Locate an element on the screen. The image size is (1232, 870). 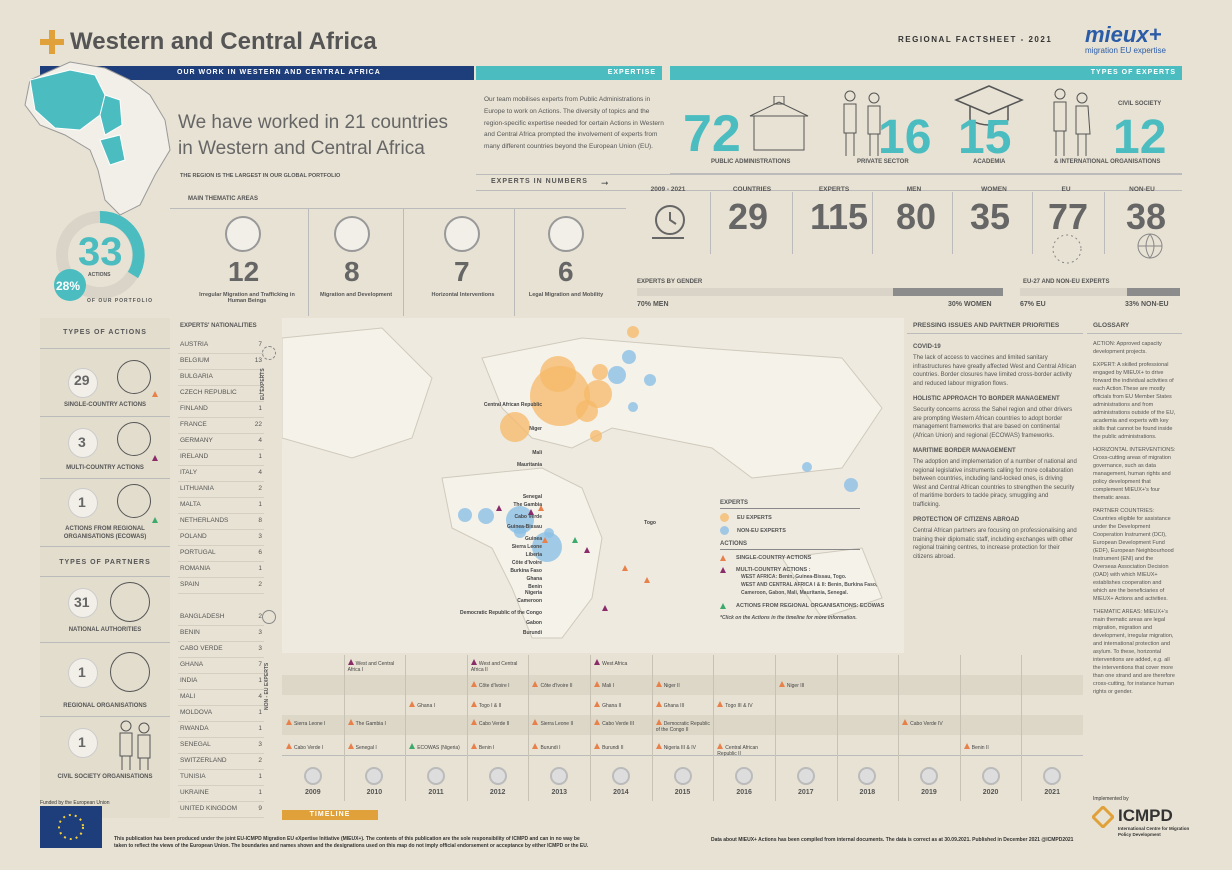
num-col-non-eu: NON-EU is located at coordinates (1142, 189).